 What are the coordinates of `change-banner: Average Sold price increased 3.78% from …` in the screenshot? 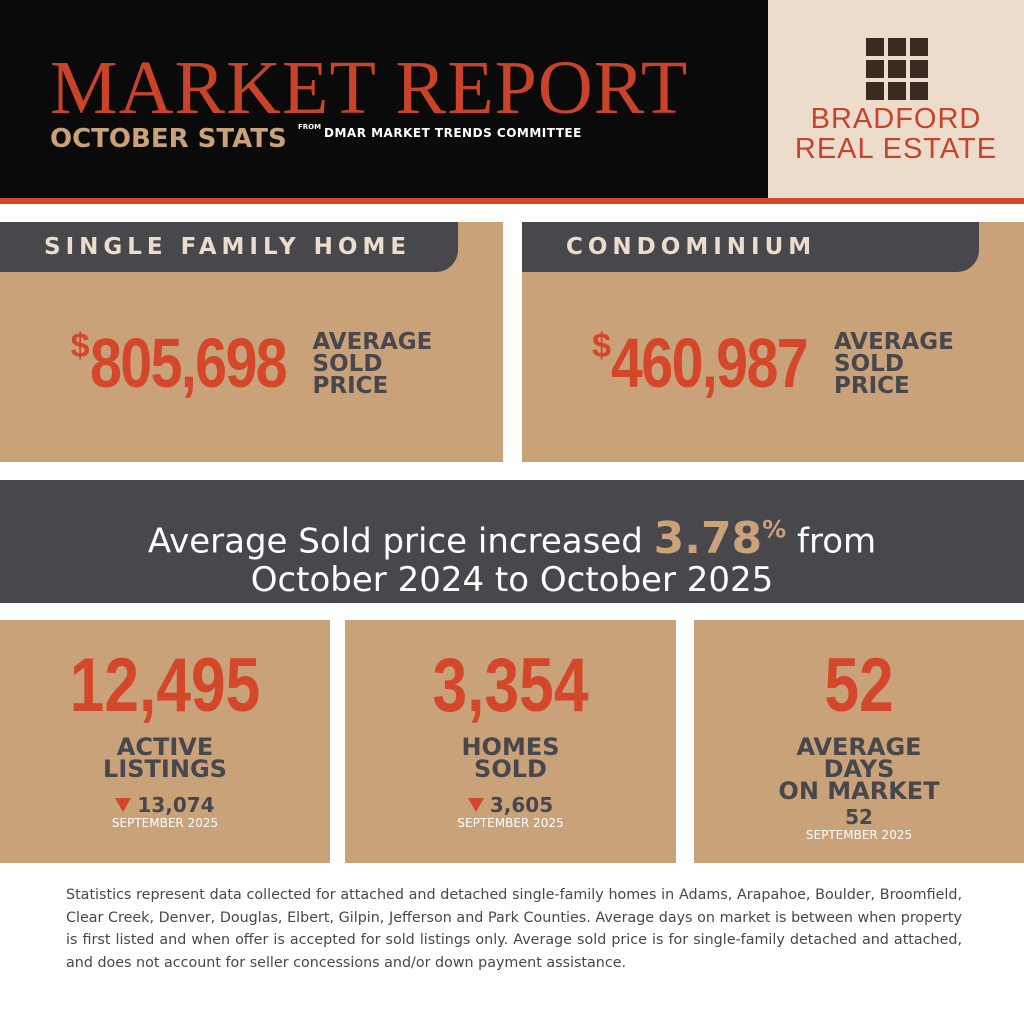 It's located at (512, 541).